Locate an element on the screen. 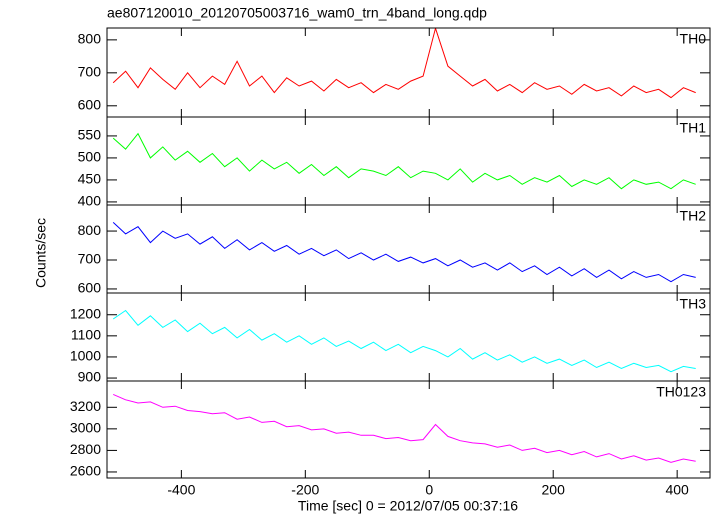 The width and height of the screenshot is (717, 516). y-axis-label: Counts/sec is located at coordinates (41, 253).